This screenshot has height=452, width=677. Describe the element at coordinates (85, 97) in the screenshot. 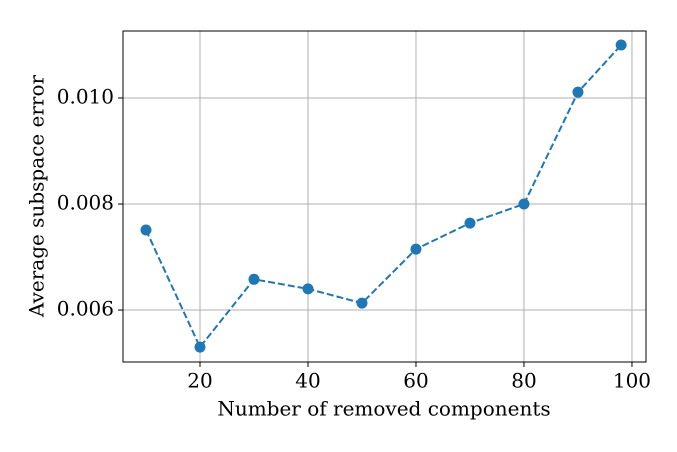

I see `y-tick-label: 0.010` at that location.